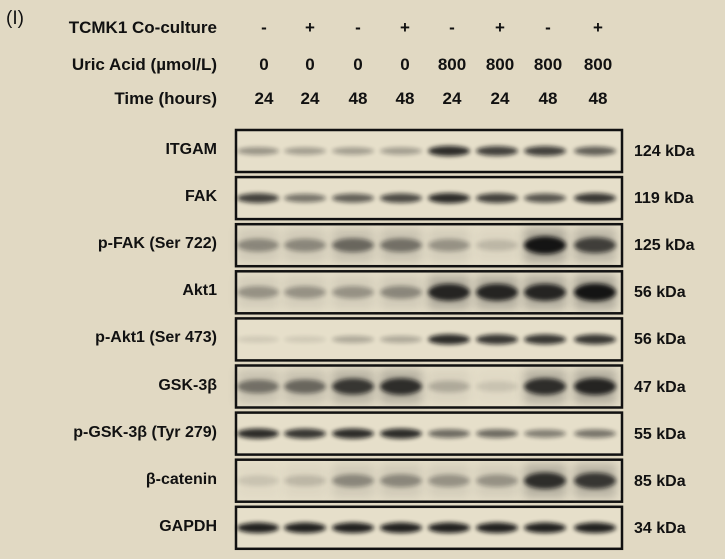  What do you see at coordinates (660, 387) in the screenshot?
I see `molecular-weight-label: 47 kDa` at bounding box center [660, 387].